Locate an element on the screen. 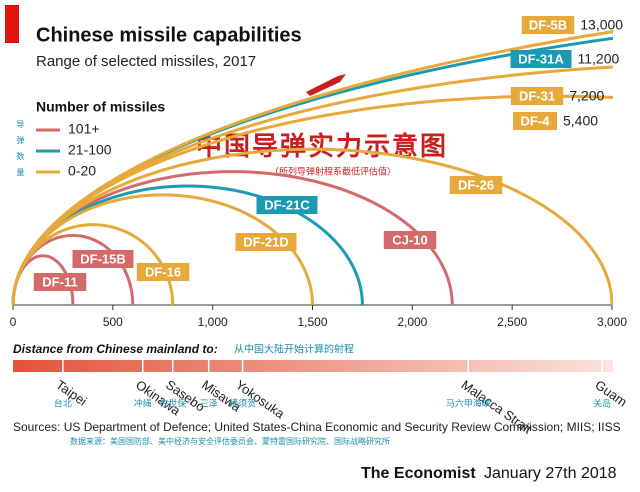  missile-label: DF-5B is located at coordinates (548, 24).